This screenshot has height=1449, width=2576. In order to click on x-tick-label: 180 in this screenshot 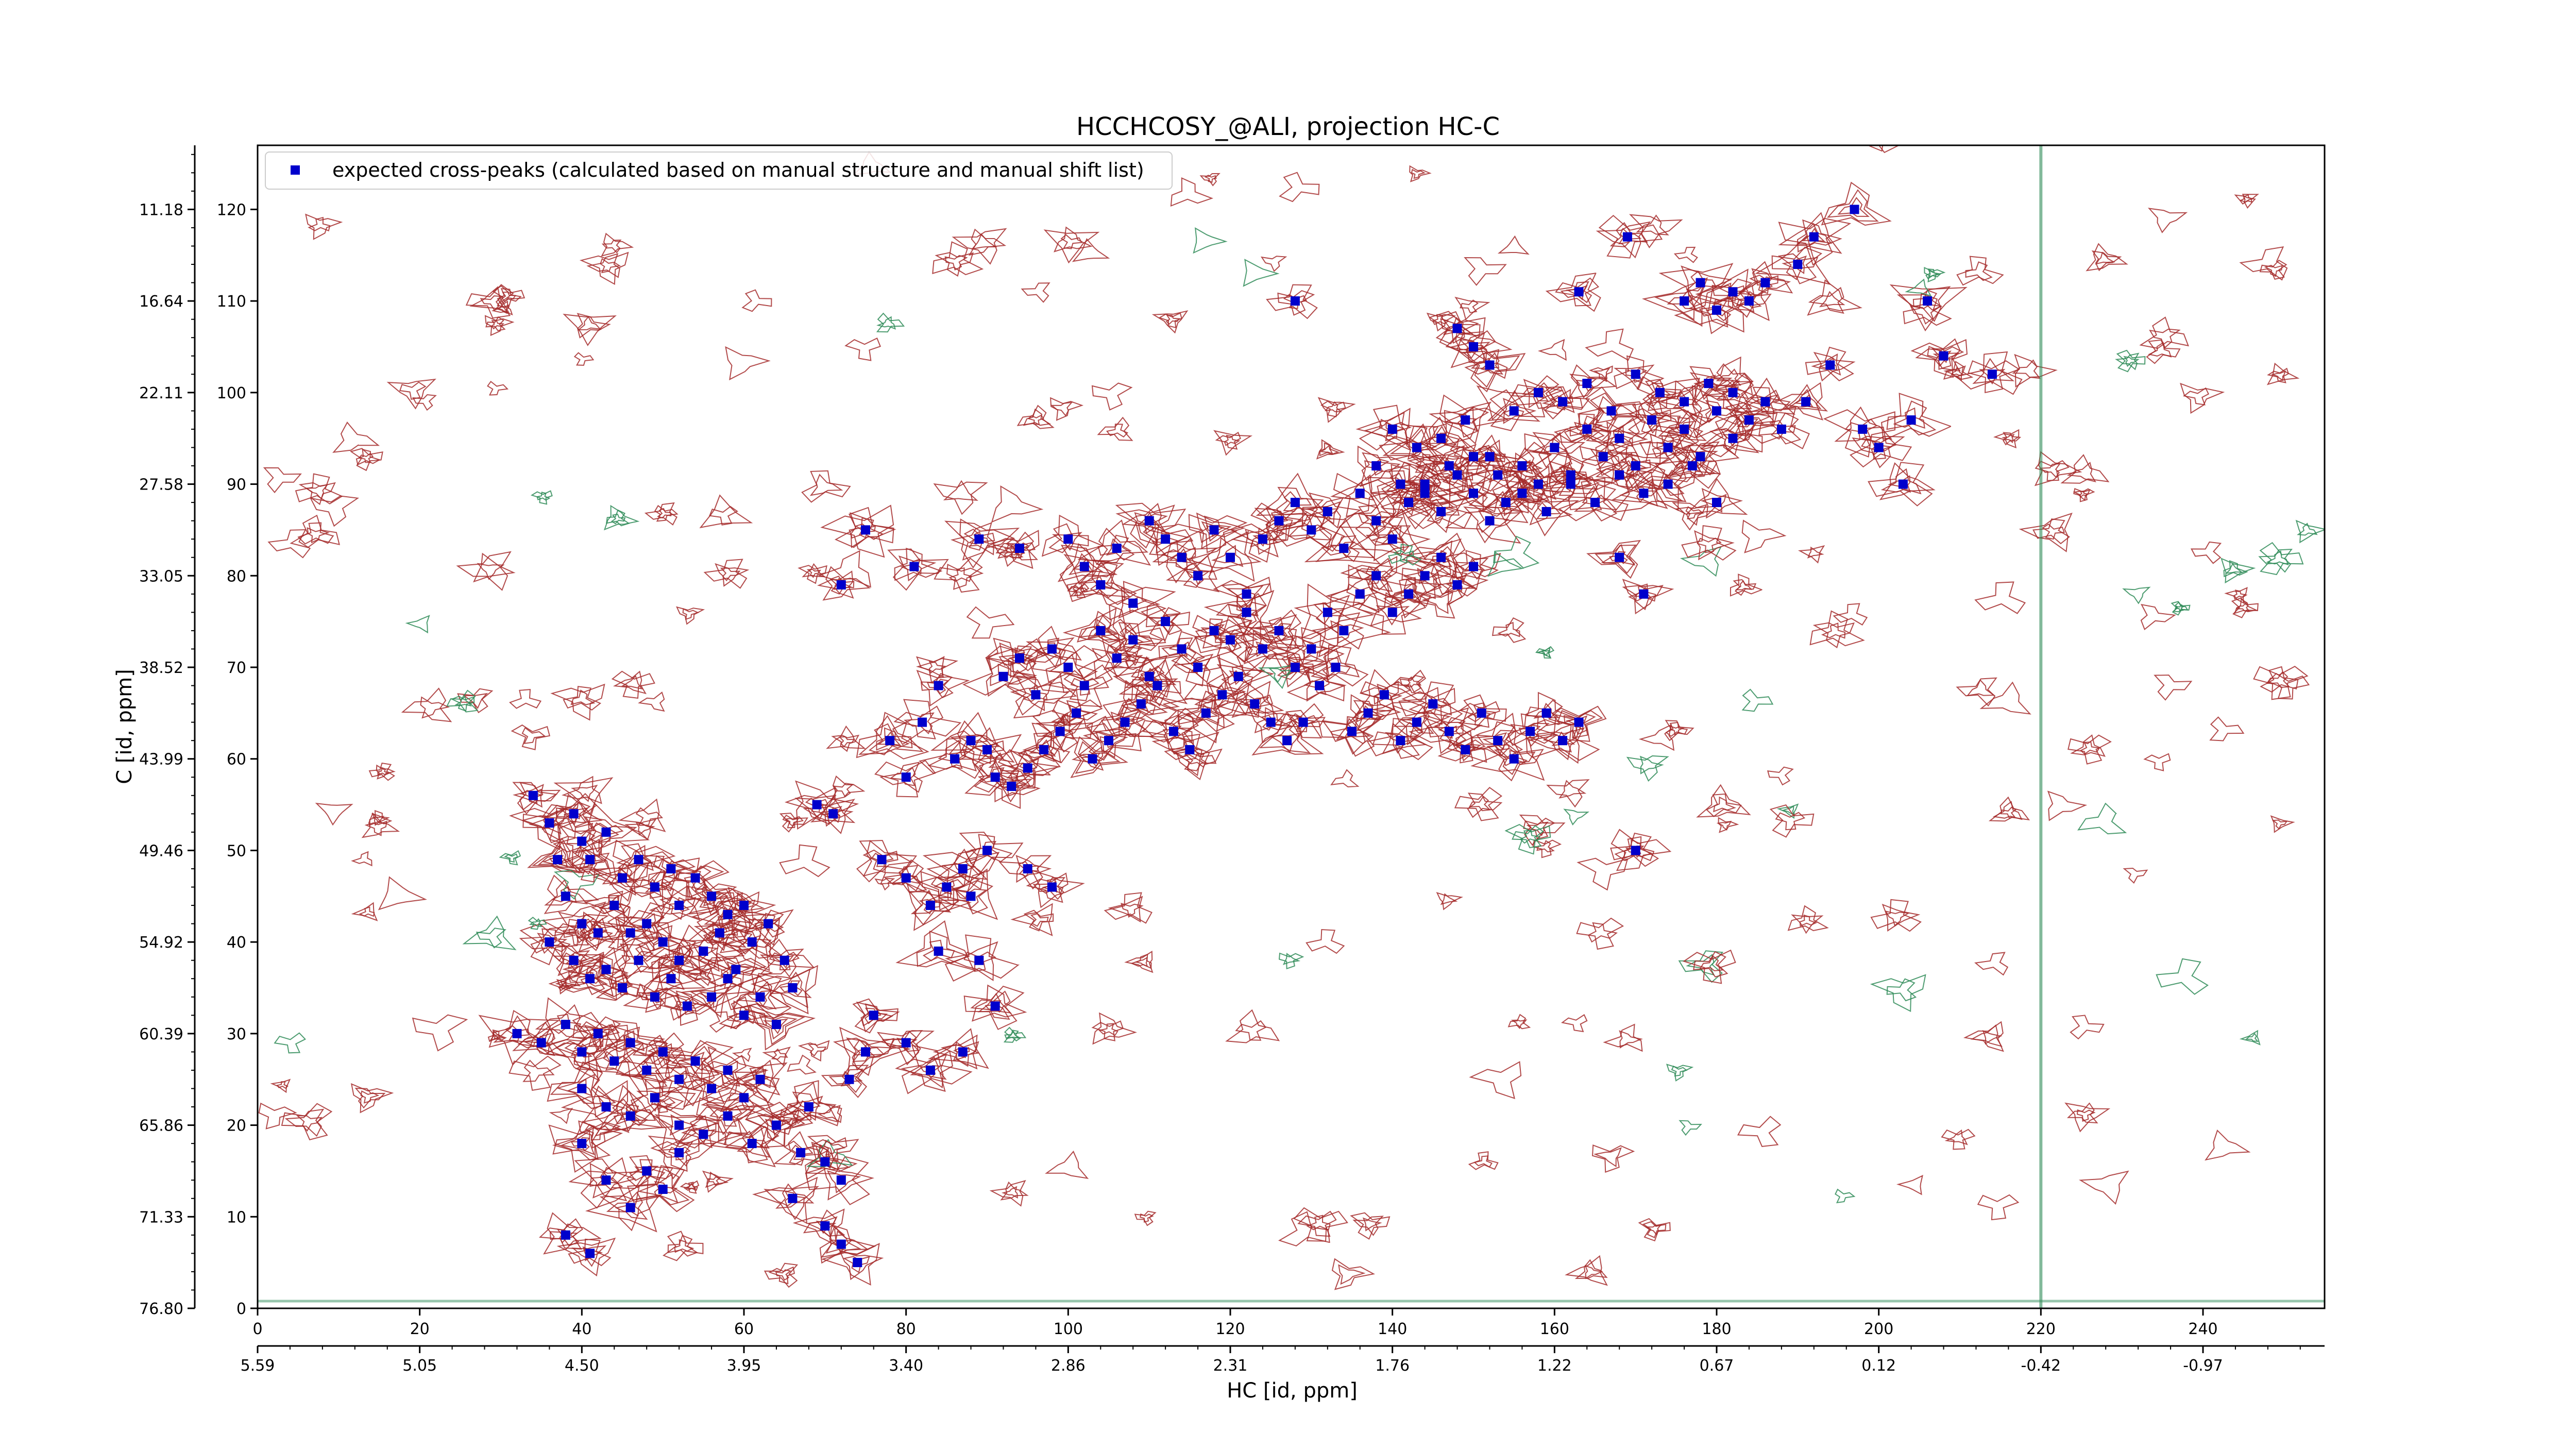, I will do `click(1716, 1329)`.